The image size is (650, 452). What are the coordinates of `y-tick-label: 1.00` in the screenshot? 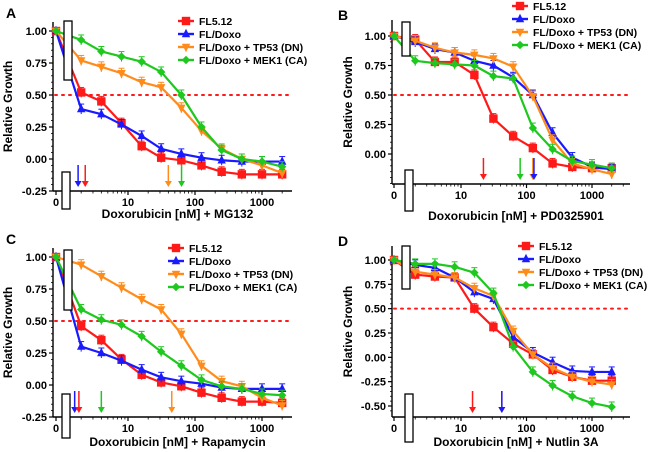 It's located at (36, 32).